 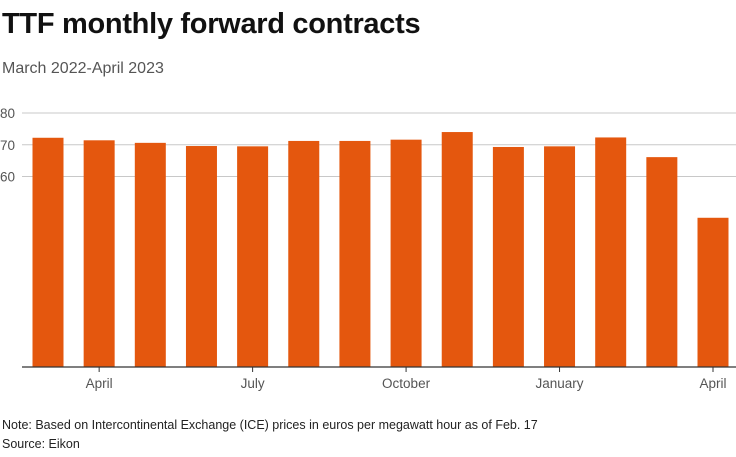 What do you see at coordinates (611, 252) in the screenshot?
I see `bar-feb-2023` at bounding box center [611, 252].